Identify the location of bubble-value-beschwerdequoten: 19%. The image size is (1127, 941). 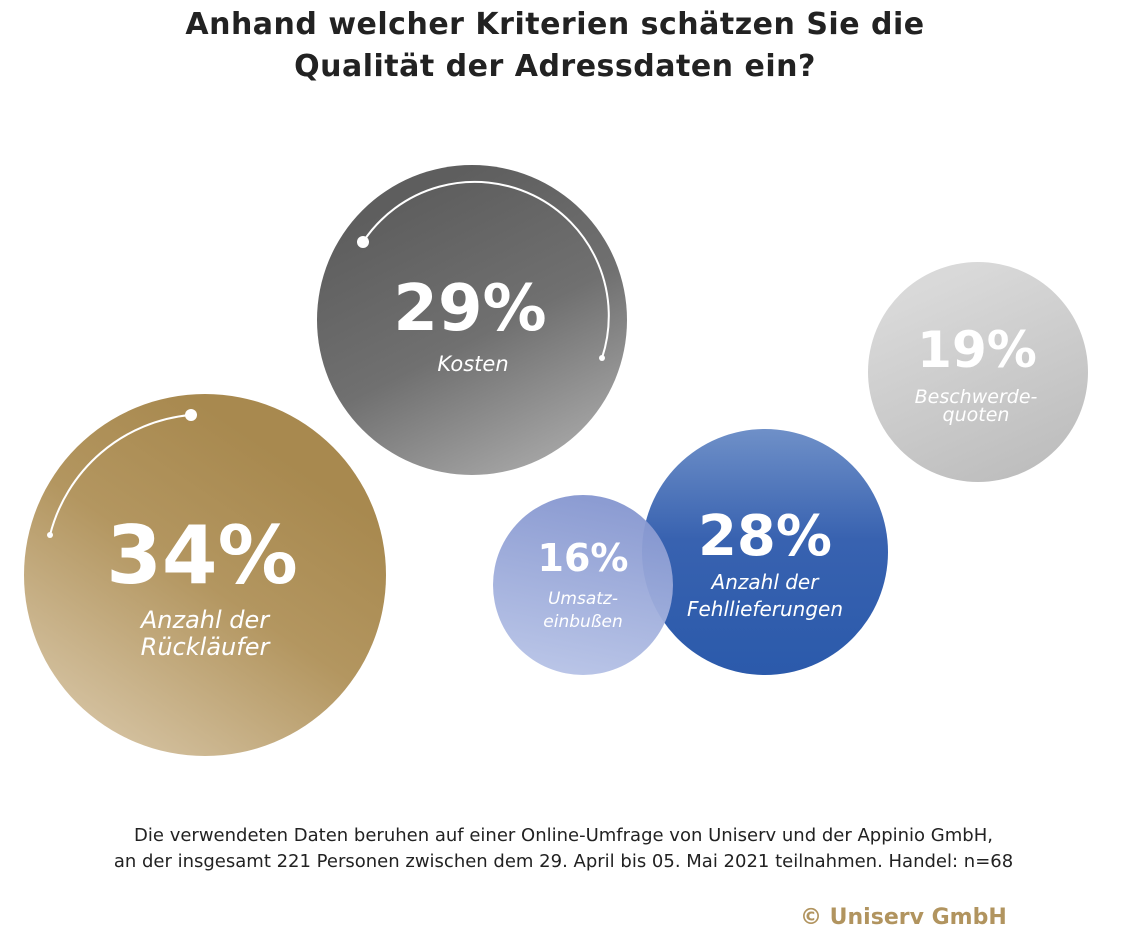
(977, 350).